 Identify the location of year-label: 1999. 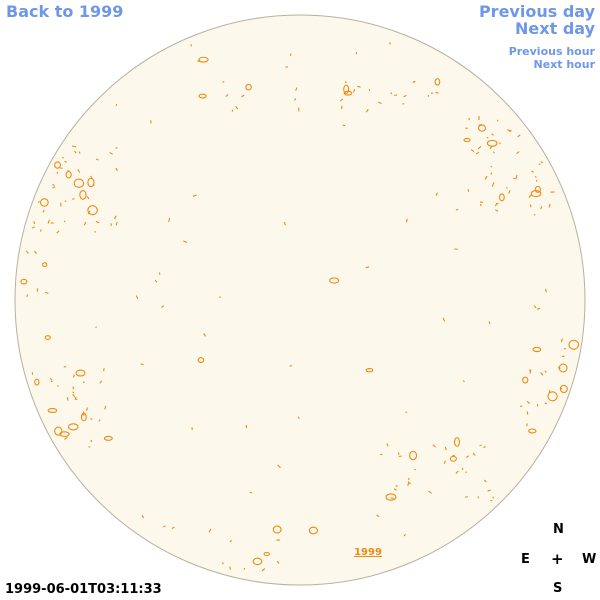
(368, 552).